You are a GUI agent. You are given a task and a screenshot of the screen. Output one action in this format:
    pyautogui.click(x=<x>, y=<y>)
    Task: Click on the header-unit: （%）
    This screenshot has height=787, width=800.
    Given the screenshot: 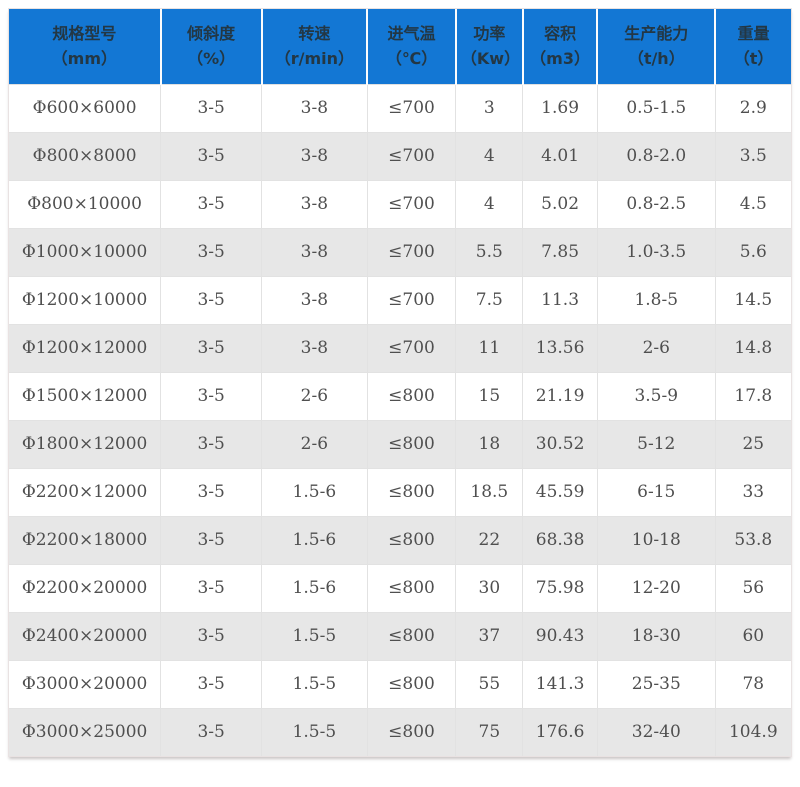 What is the action you would take?
    pyautogui.click(x=211, y=59)
    